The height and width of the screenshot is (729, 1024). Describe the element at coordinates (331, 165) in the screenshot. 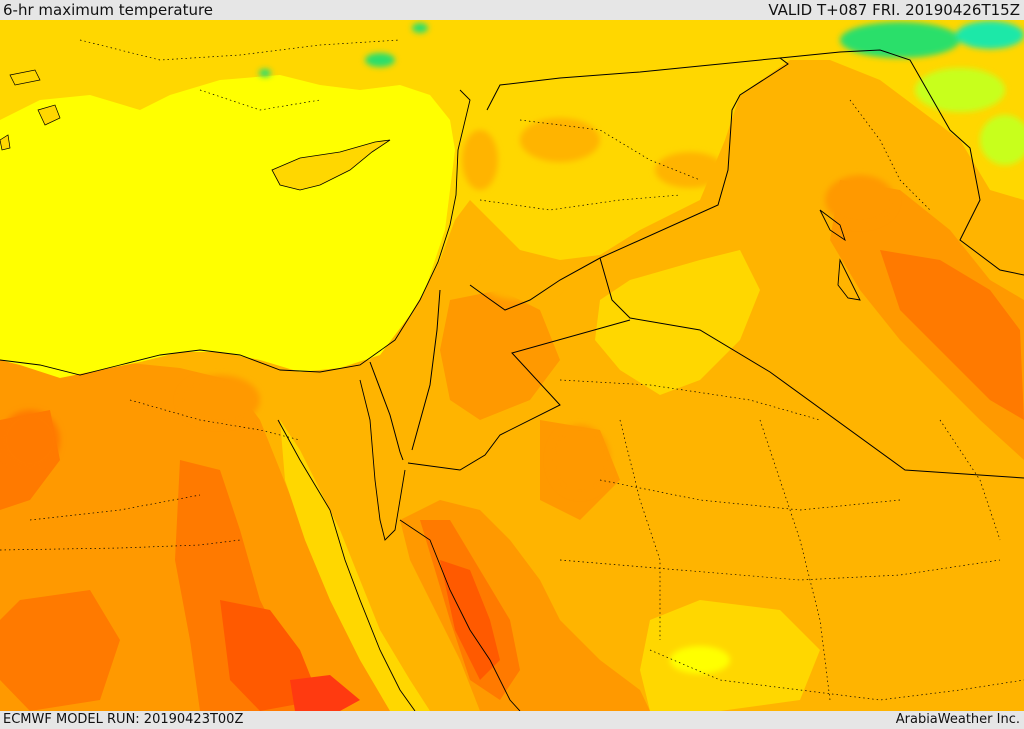

I see `cyprus-island` at that location.